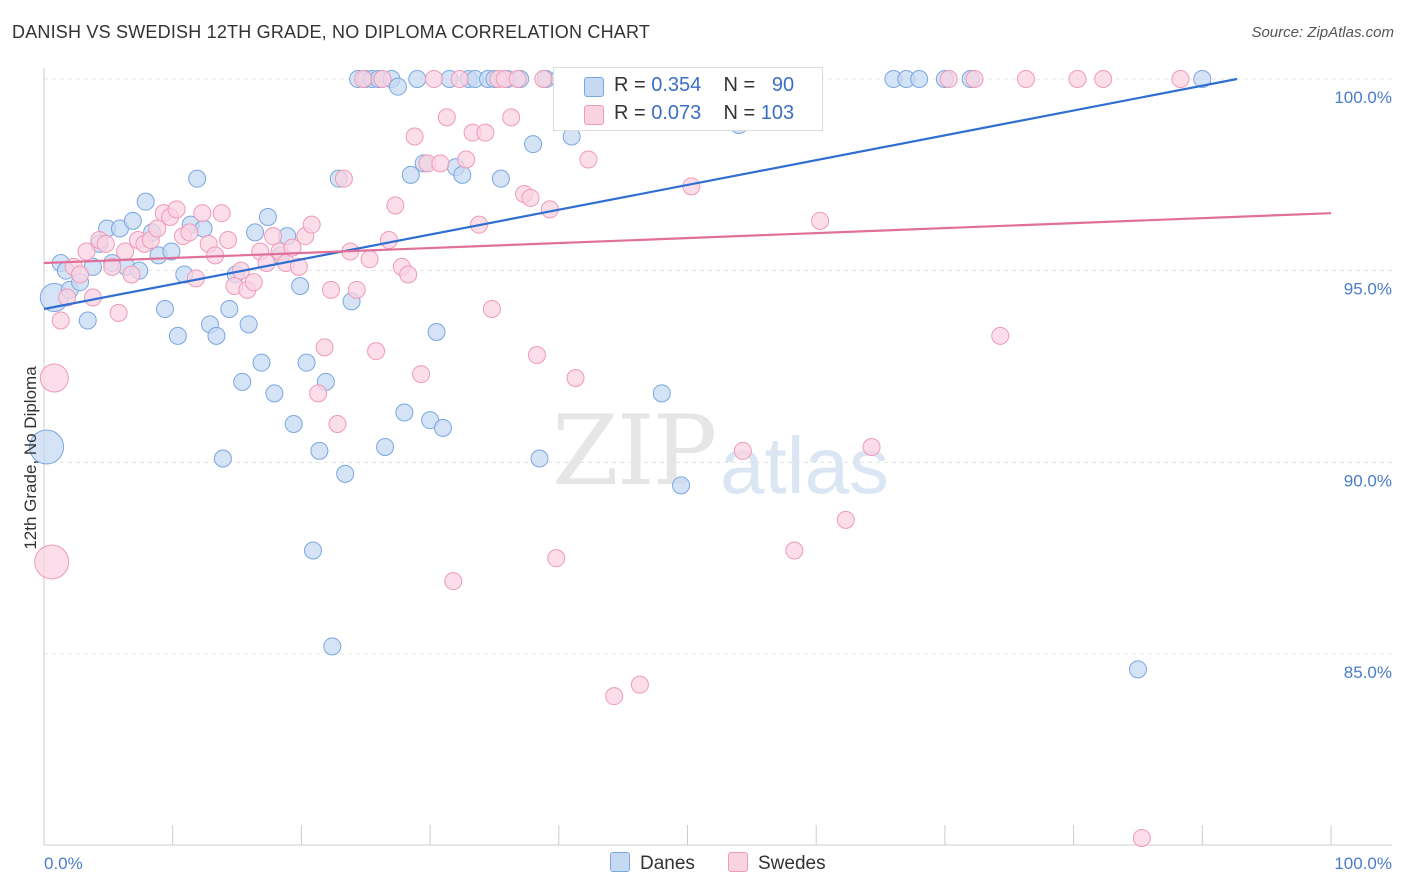  What do you see at coordinates (667, 863) in the screenshot?
I see `danes-legend-label: Danes` at bounding box center [667, 863].